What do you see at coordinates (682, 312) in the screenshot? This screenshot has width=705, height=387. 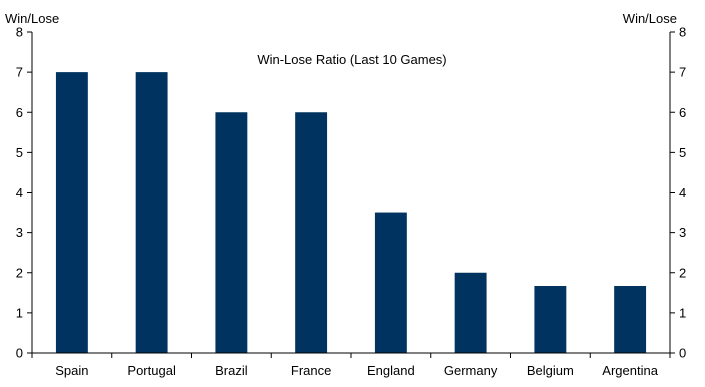 I see `right-y-tick-label: 1` at bounding box center [682, 312].